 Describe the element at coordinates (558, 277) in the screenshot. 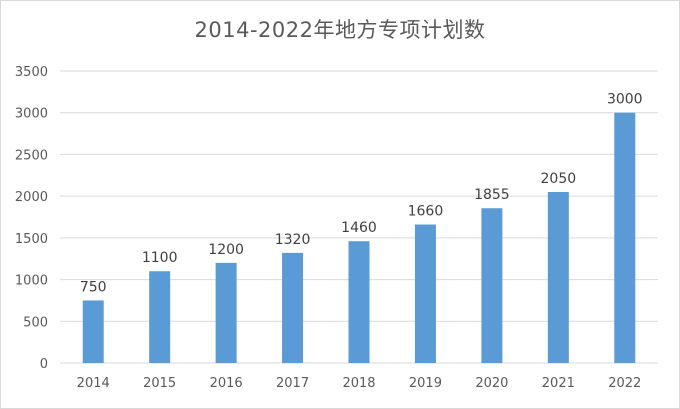

I see `bar-2021` at that location.